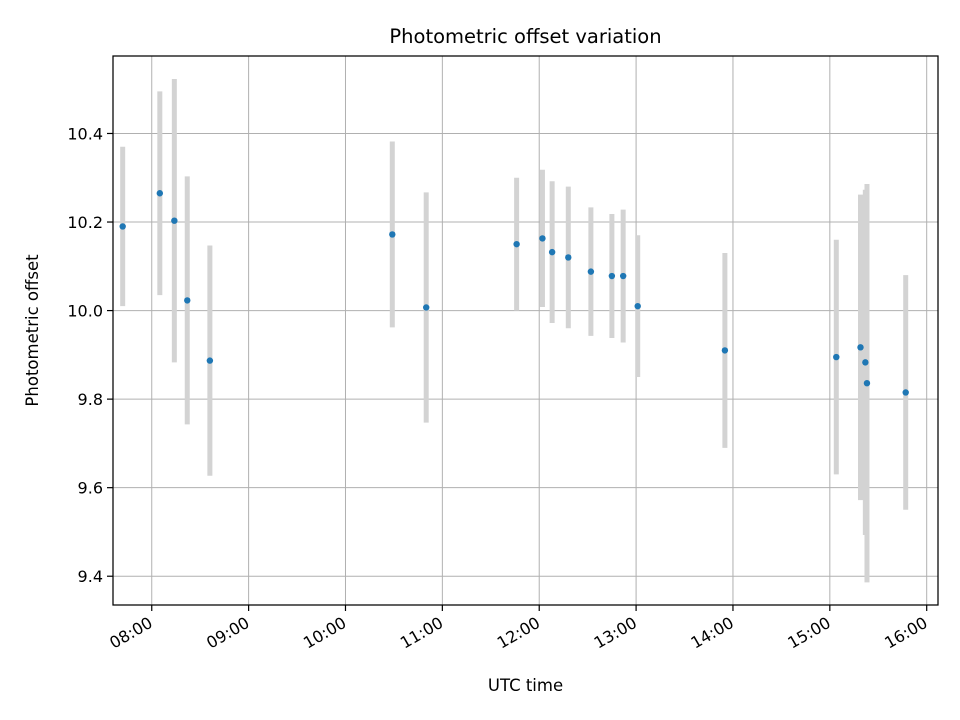 This screenshot has width=960, height=720. Describe the element at coordinates (808, 633) in the screenshot. I see `x-tick-label: 15:00` at that location.